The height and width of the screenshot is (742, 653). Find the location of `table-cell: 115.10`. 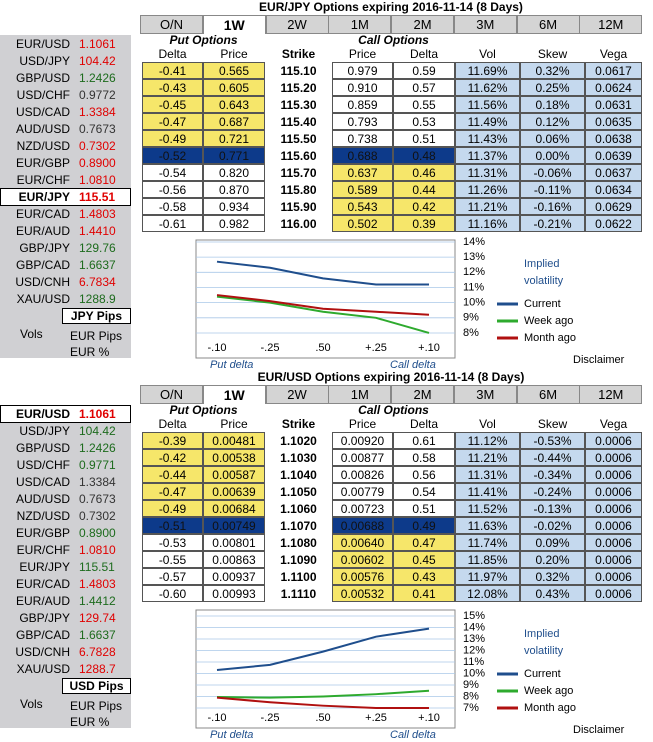

table-cell: 115.10 is located at coordinates (298, 70).